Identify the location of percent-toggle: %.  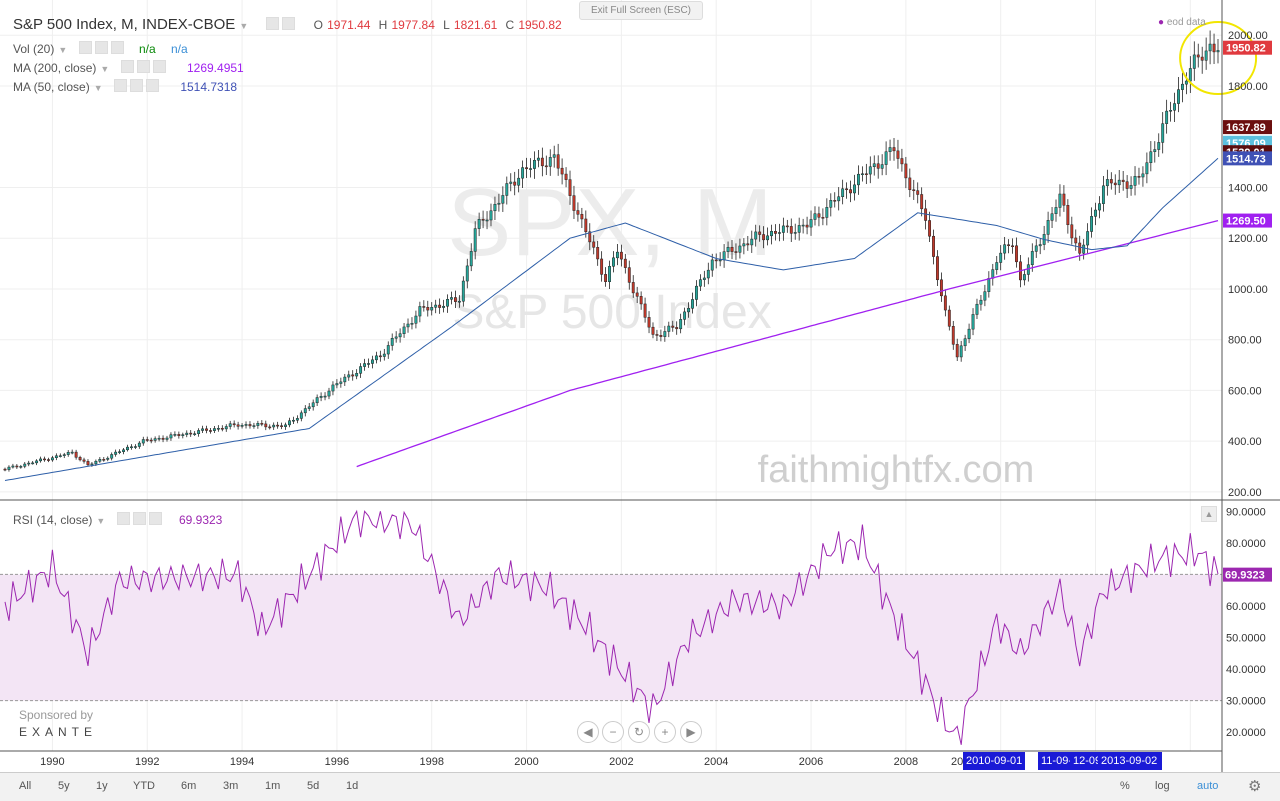
(1125, 786).